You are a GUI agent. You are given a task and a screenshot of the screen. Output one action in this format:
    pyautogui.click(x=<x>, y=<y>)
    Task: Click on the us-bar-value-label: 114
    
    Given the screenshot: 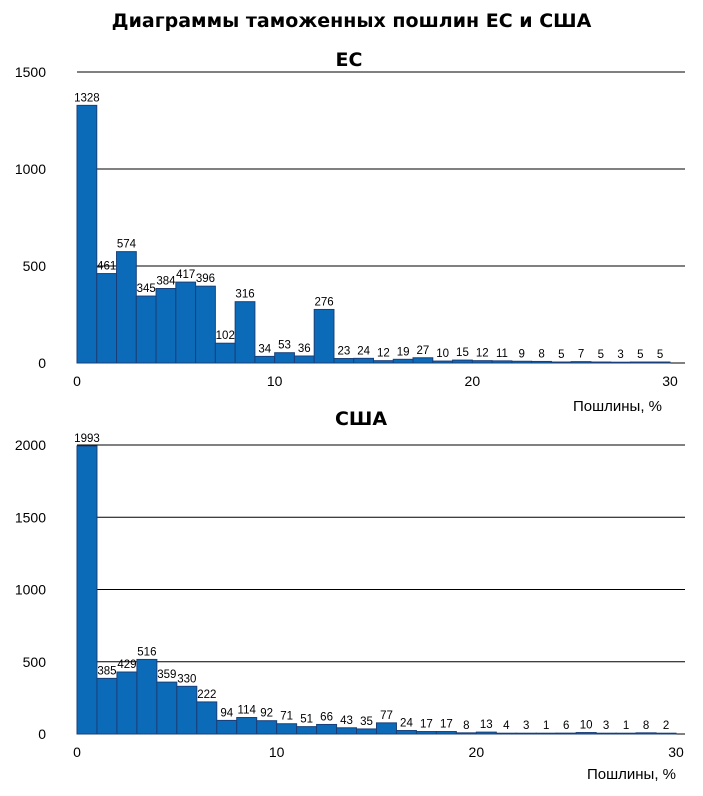 What is the action you would take?
    pyautogui.click(x=247, y=711)
    